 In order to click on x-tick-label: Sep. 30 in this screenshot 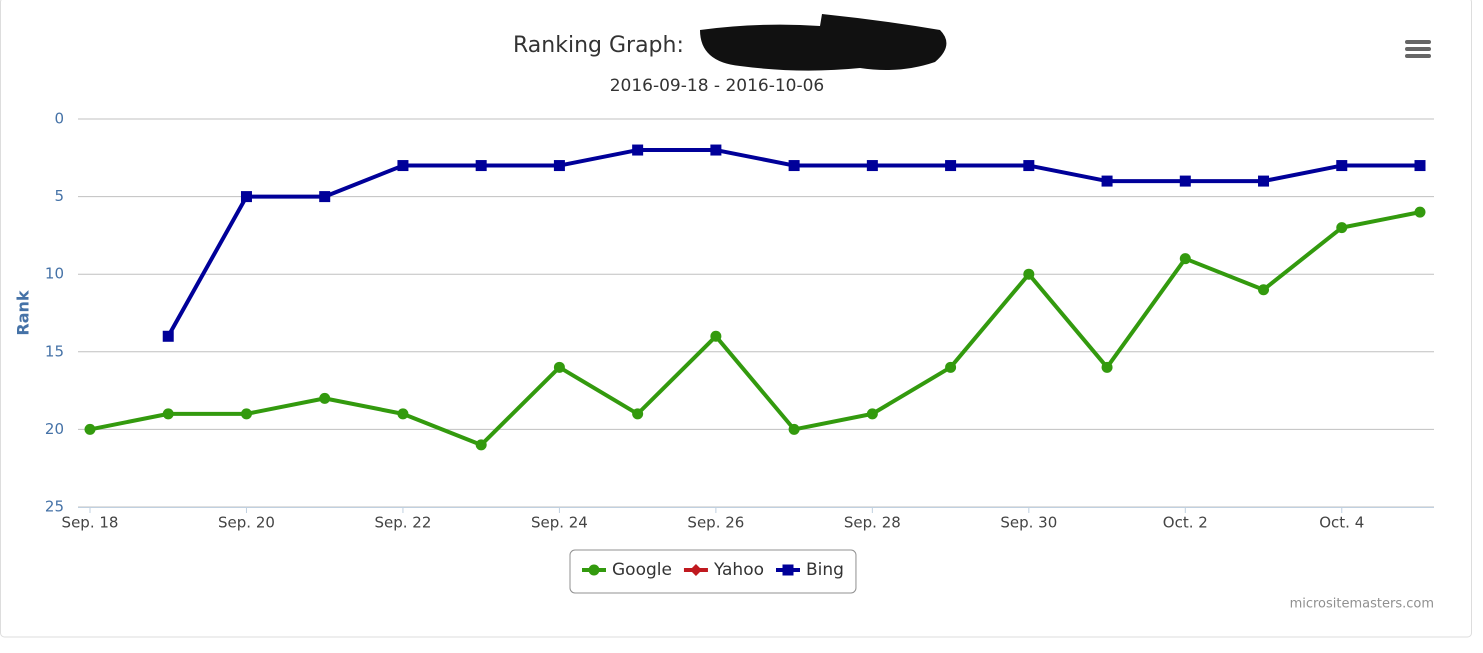, I will do `click(1028, 523)`.